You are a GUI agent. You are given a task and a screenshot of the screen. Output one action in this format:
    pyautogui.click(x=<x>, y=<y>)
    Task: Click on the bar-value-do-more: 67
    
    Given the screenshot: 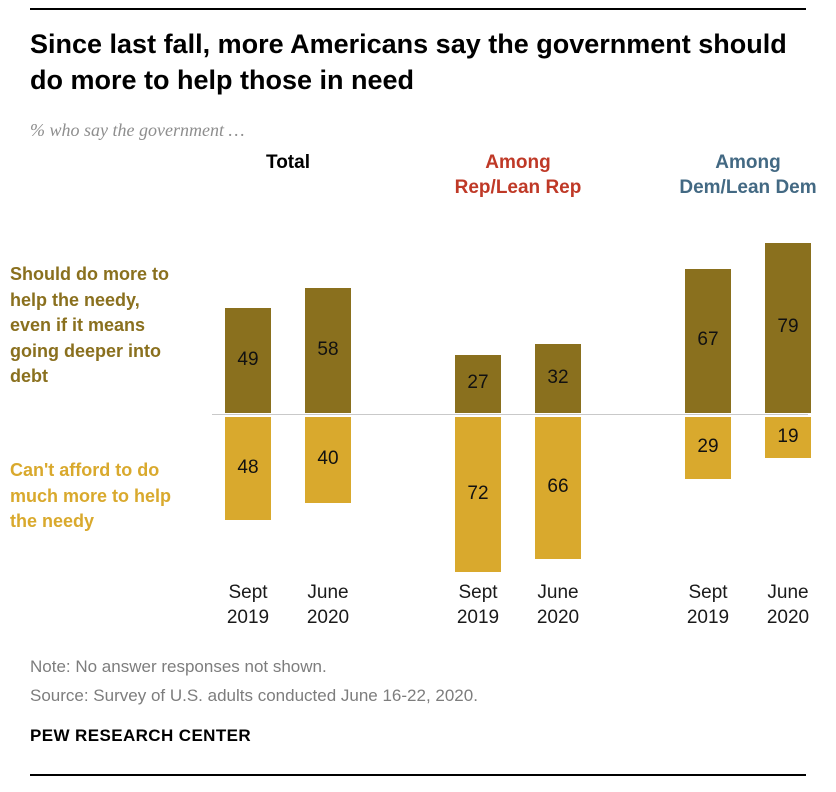 What is the action you would take?
    pyautogui.click(x=708, y=339)
    